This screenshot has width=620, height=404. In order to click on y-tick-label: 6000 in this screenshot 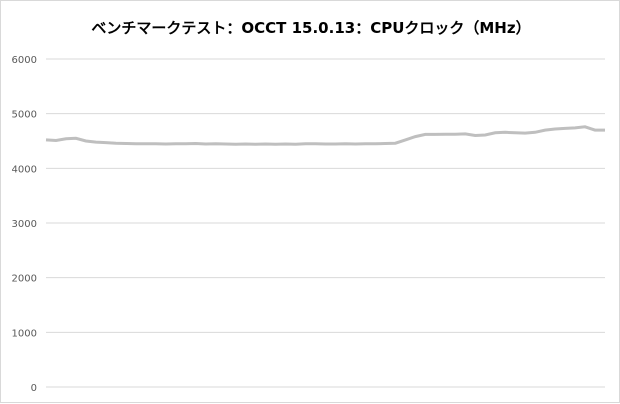, I will do `click(24, 60)`.